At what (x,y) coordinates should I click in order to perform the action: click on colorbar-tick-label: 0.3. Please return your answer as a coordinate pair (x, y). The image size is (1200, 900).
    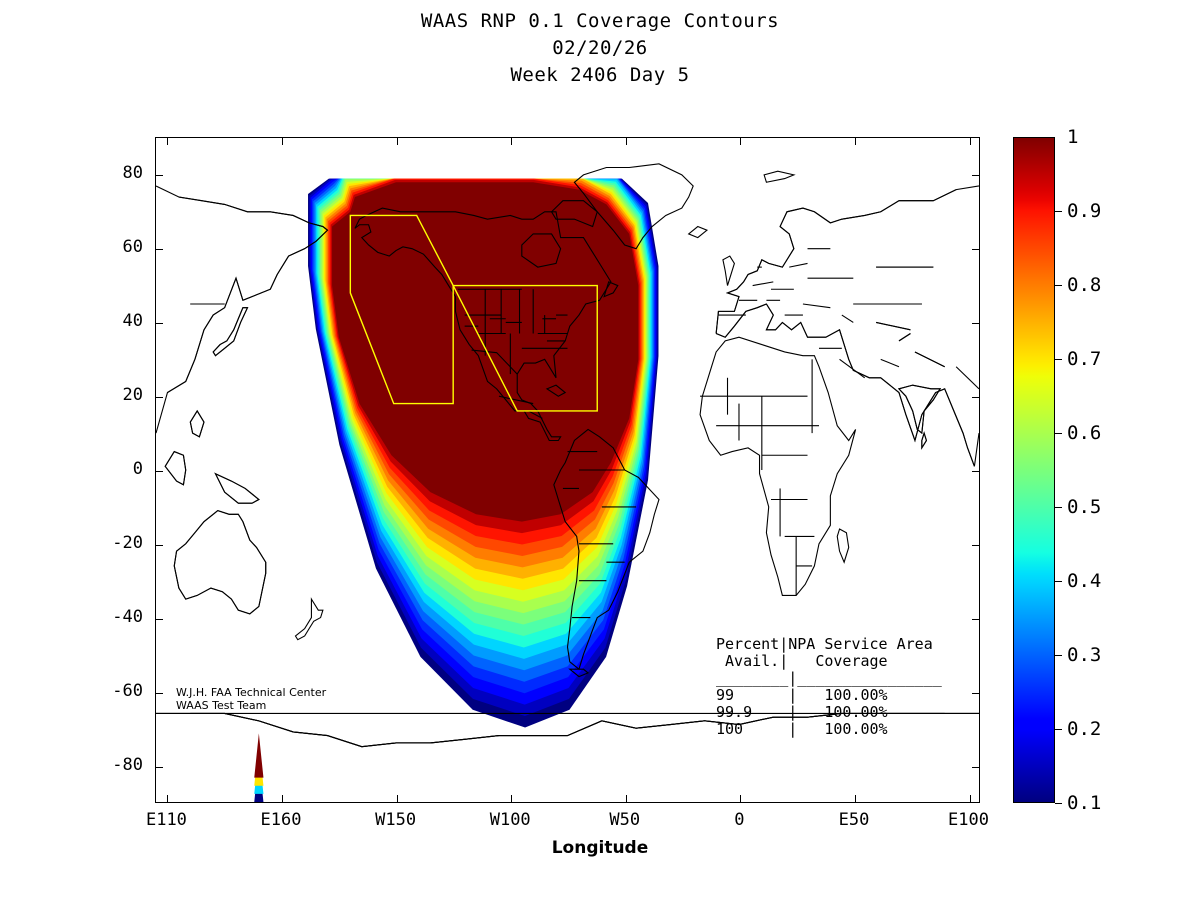
    Looking at the image, I should click on (1084, 655).